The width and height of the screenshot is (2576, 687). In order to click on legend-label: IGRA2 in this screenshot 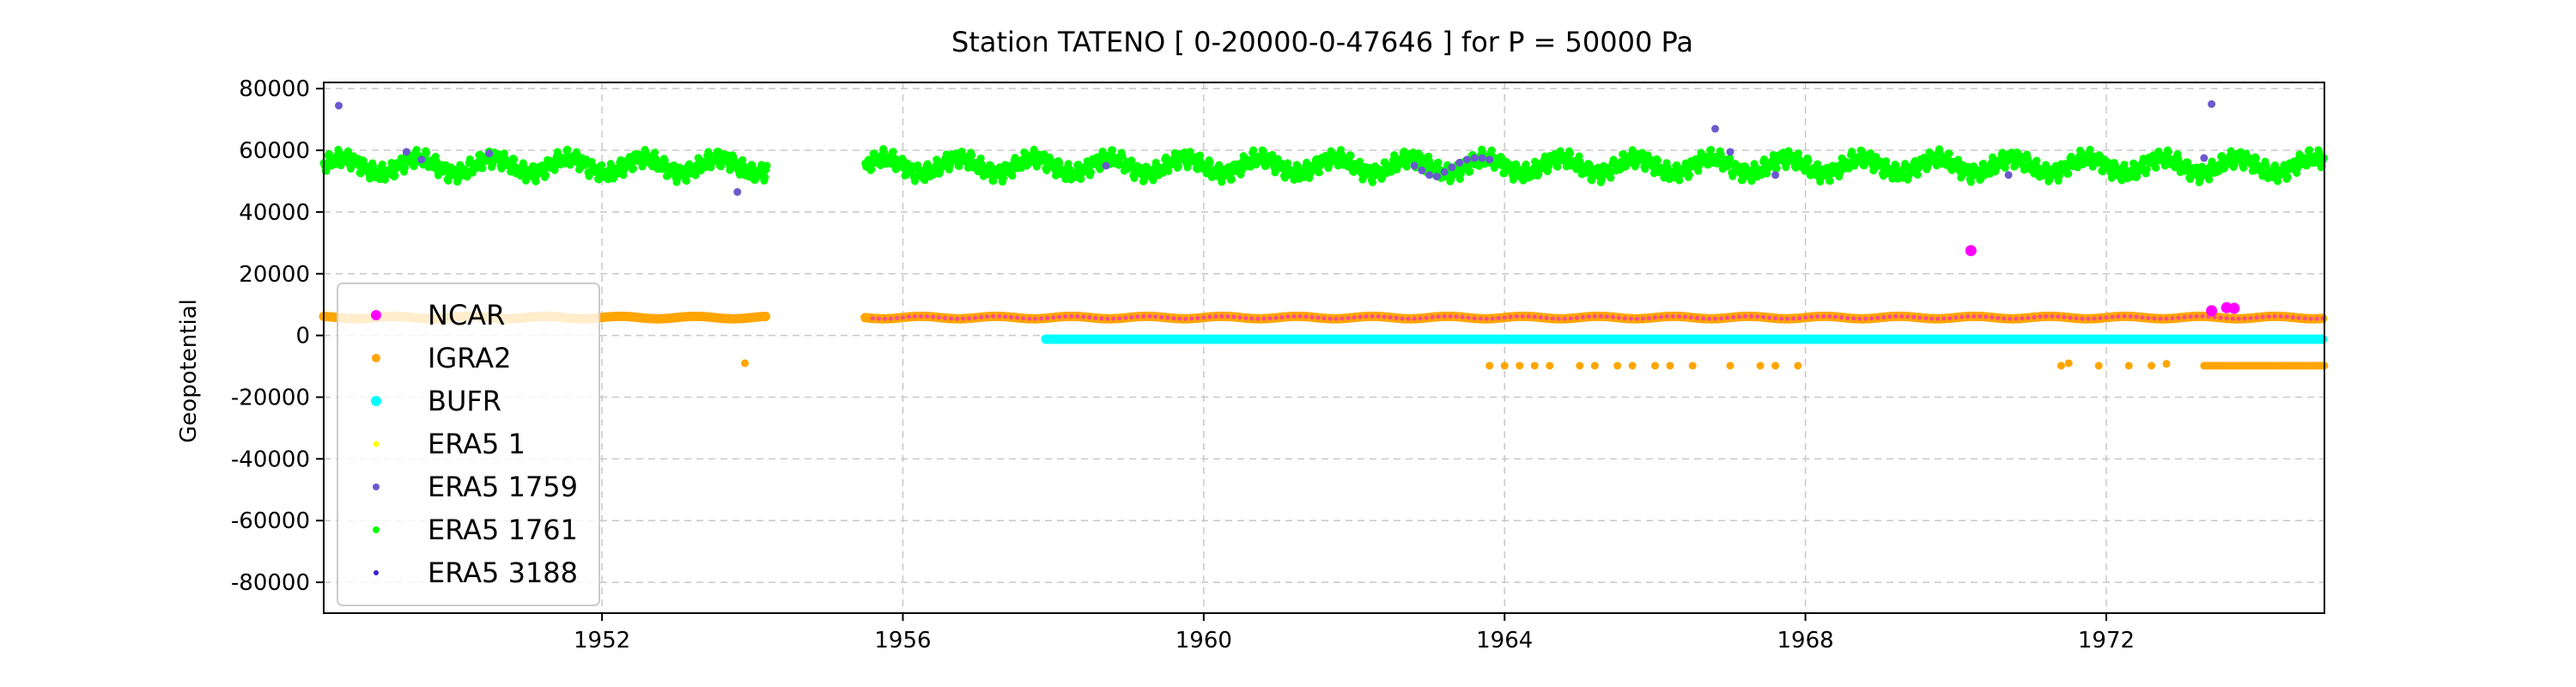, I will do `click(470, 358)`.